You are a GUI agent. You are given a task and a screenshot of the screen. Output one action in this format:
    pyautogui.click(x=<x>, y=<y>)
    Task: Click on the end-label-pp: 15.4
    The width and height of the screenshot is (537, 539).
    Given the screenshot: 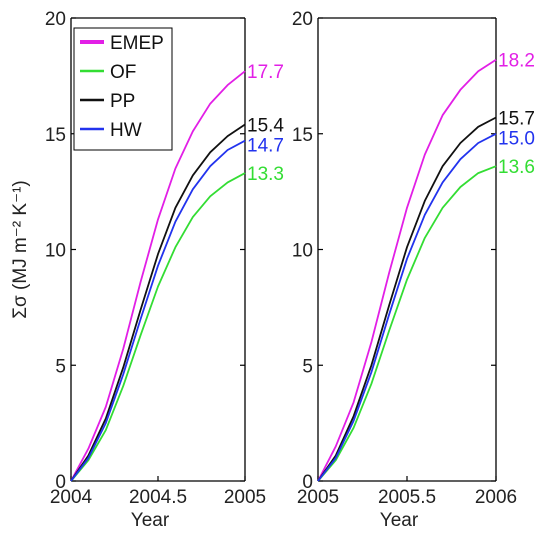 What is the action you would take?
    pyautogui.click(x=265, y=125)
    